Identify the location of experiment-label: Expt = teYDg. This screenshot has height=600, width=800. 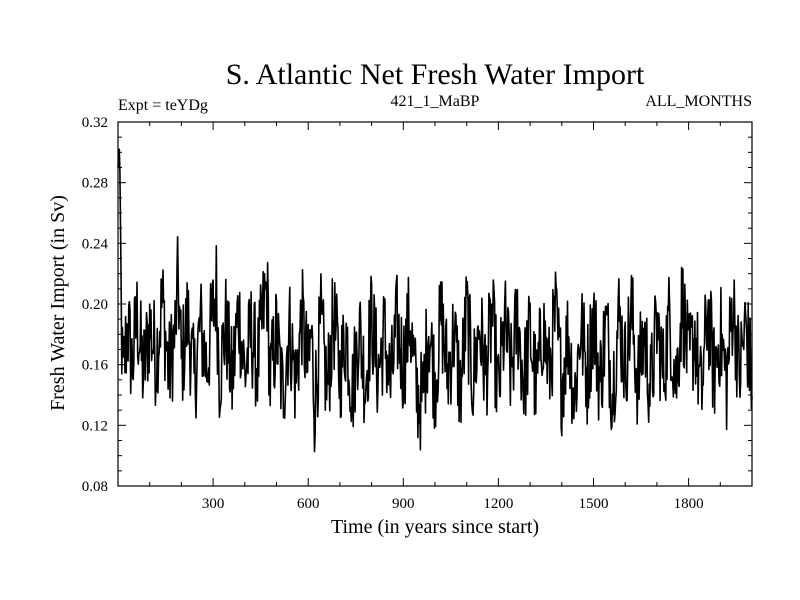
(163, 105).